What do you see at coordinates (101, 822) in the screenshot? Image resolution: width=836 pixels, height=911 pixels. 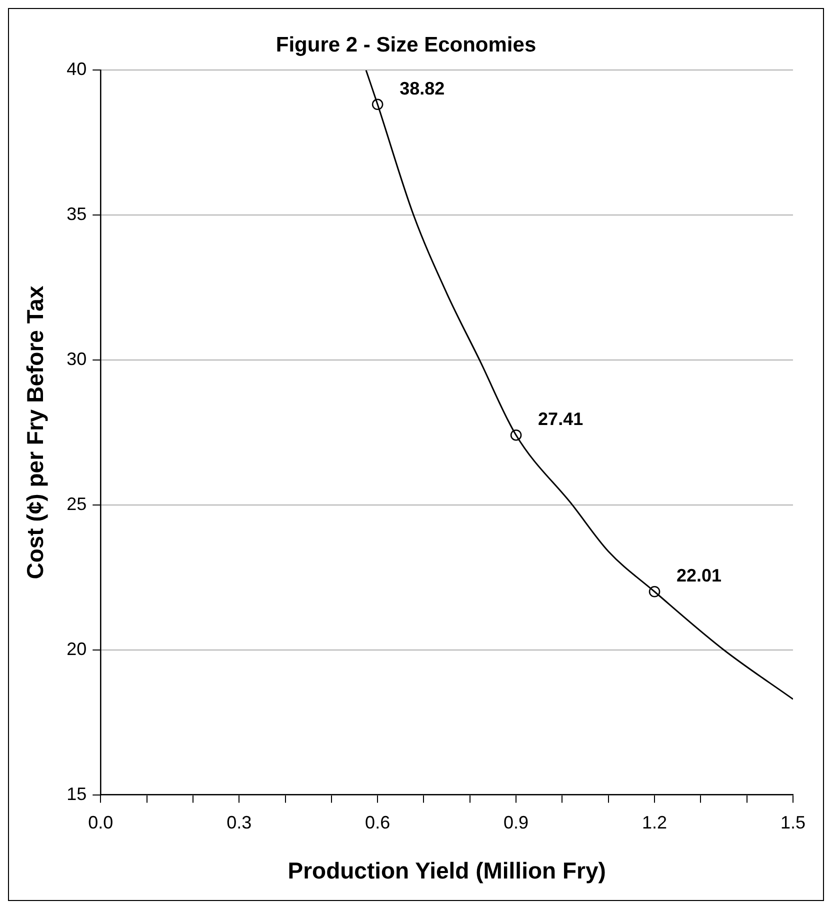 I see `x-tick-label: 0.0` at bounding box center [101, 822].